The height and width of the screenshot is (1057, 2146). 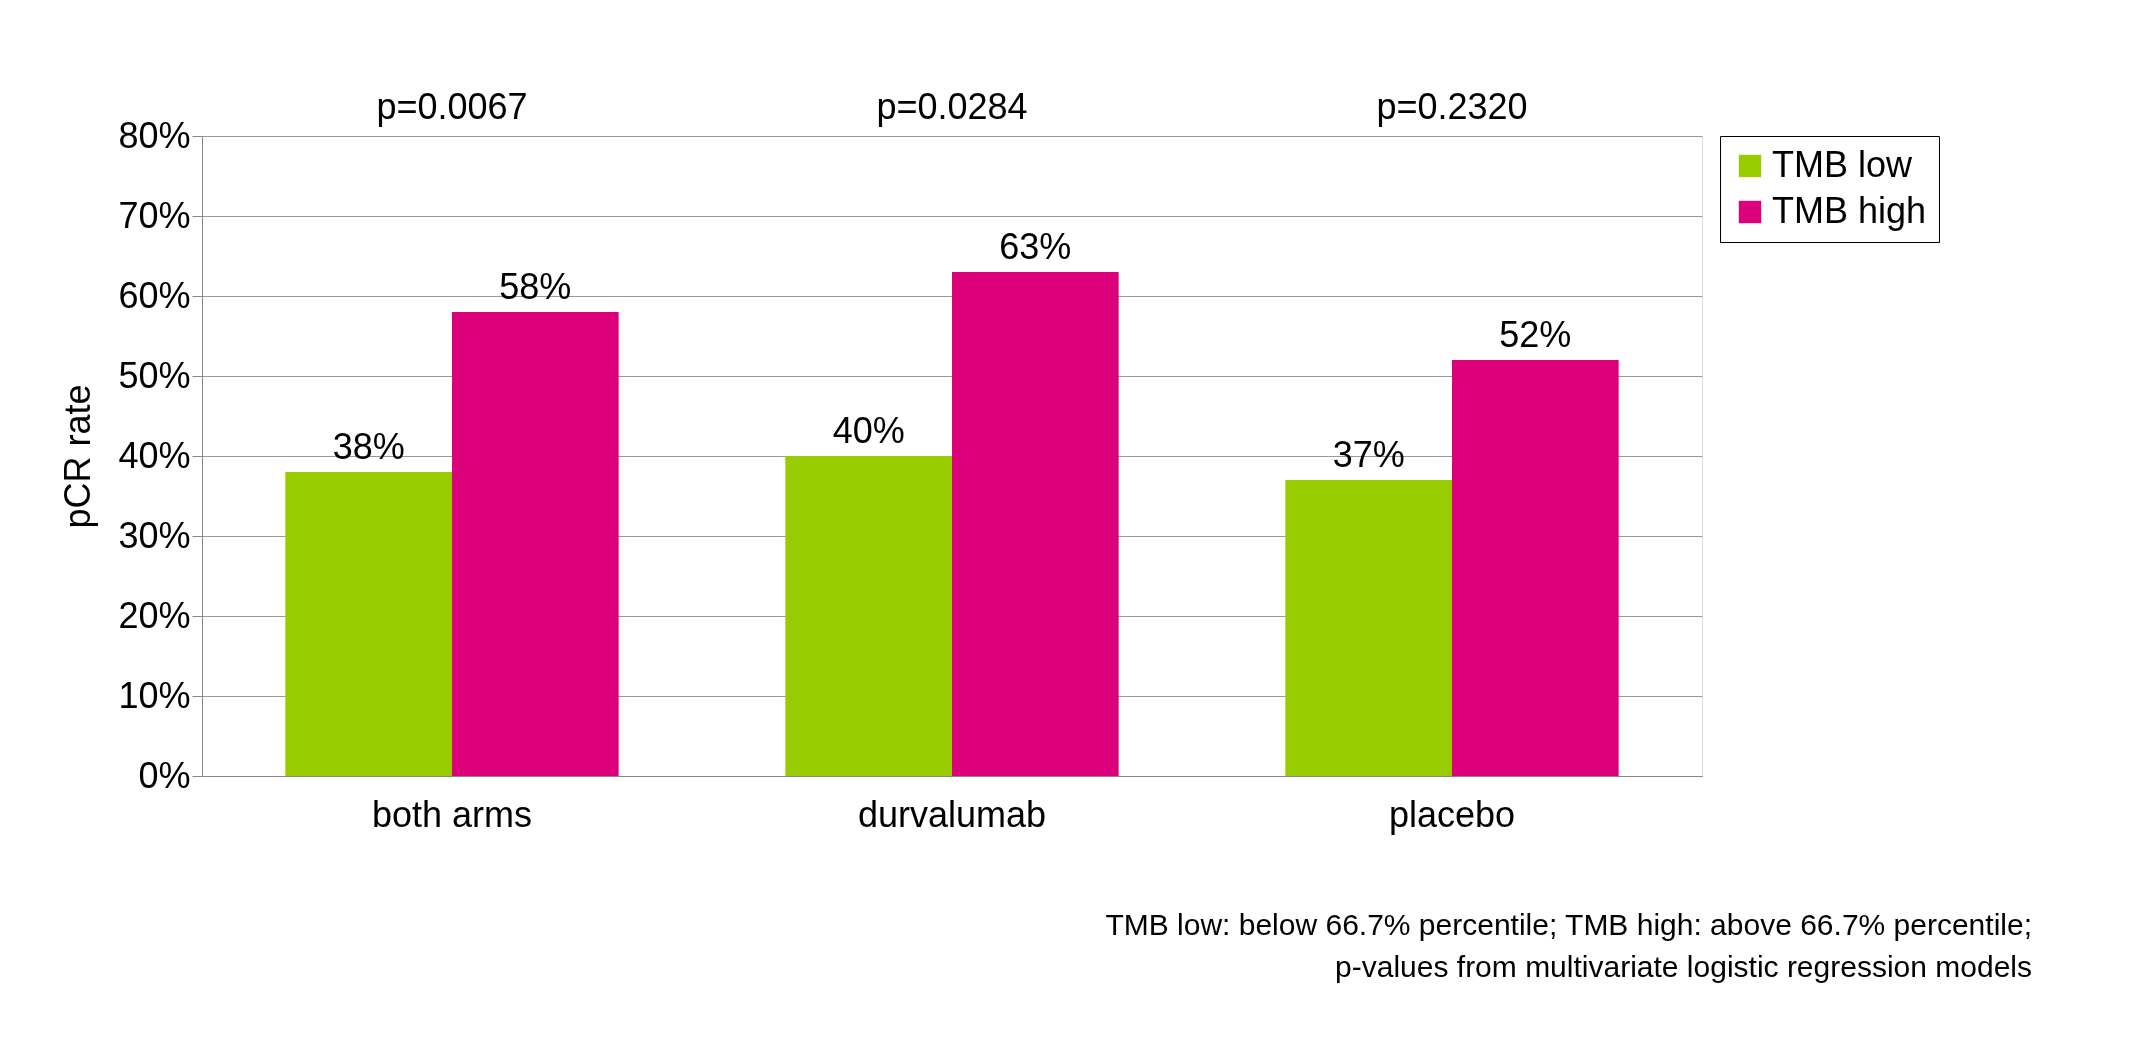 What do you see at coordinates (154, 375) in the screenshot?
I see `y-tick-label: 50%` at bounding box center [154, 375].